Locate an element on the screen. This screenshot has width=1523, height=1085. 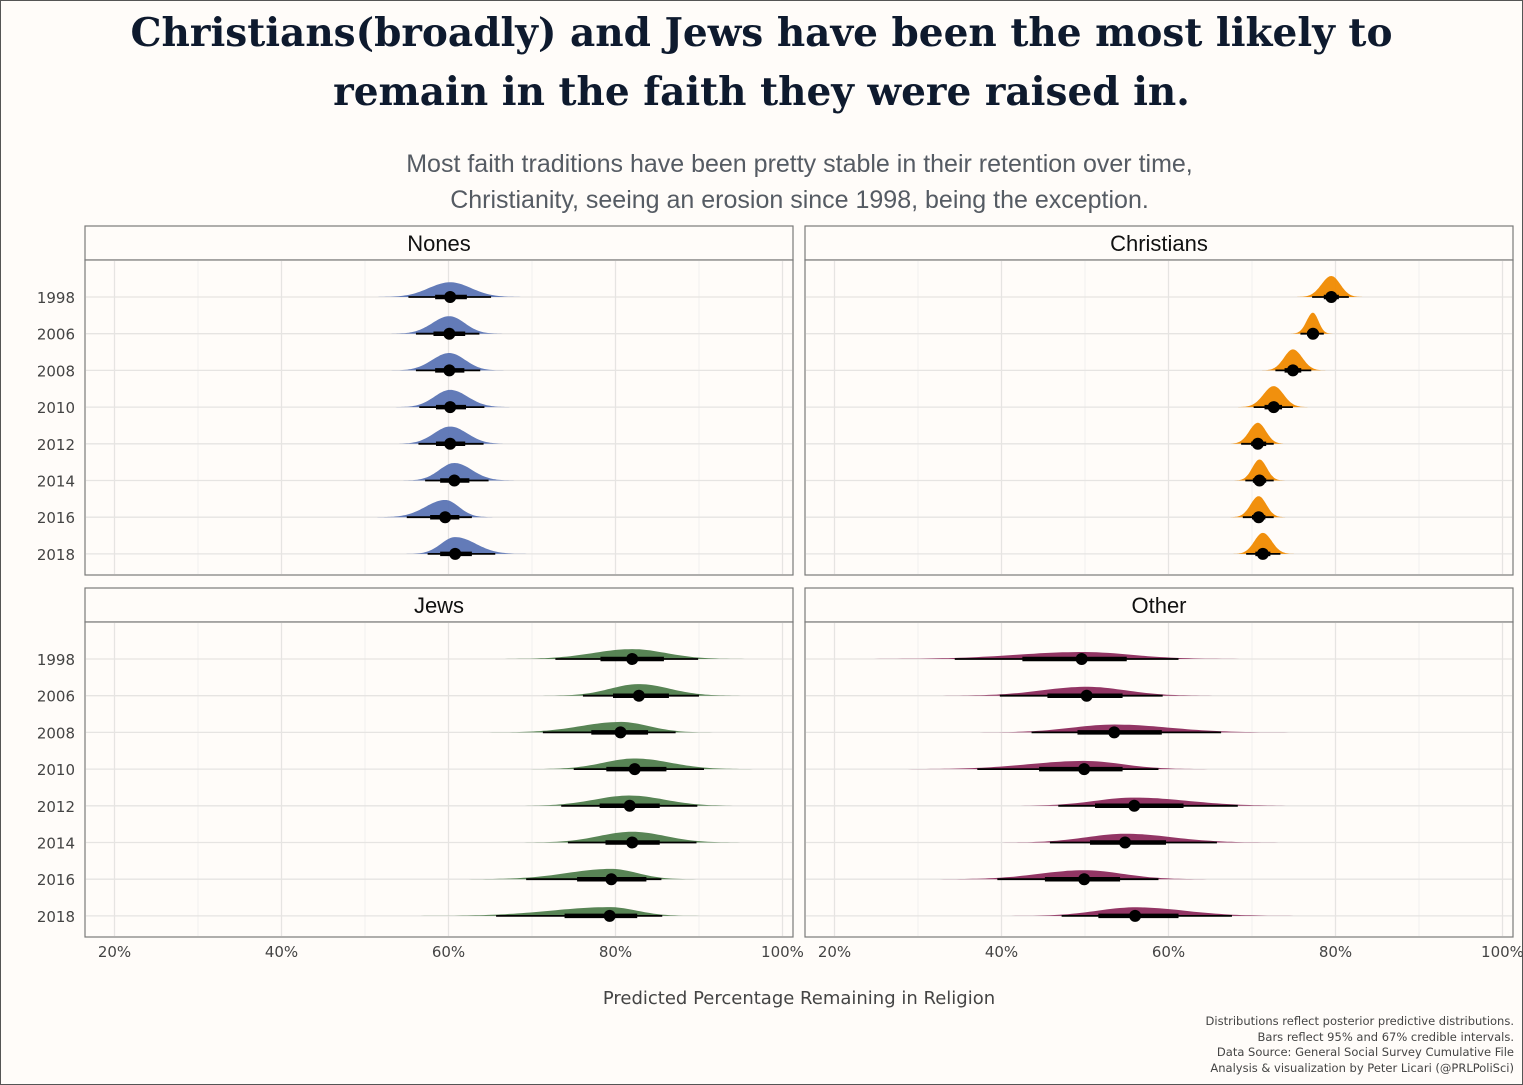
panel-strip-label: Christians is located at coordinates (1159, 243).